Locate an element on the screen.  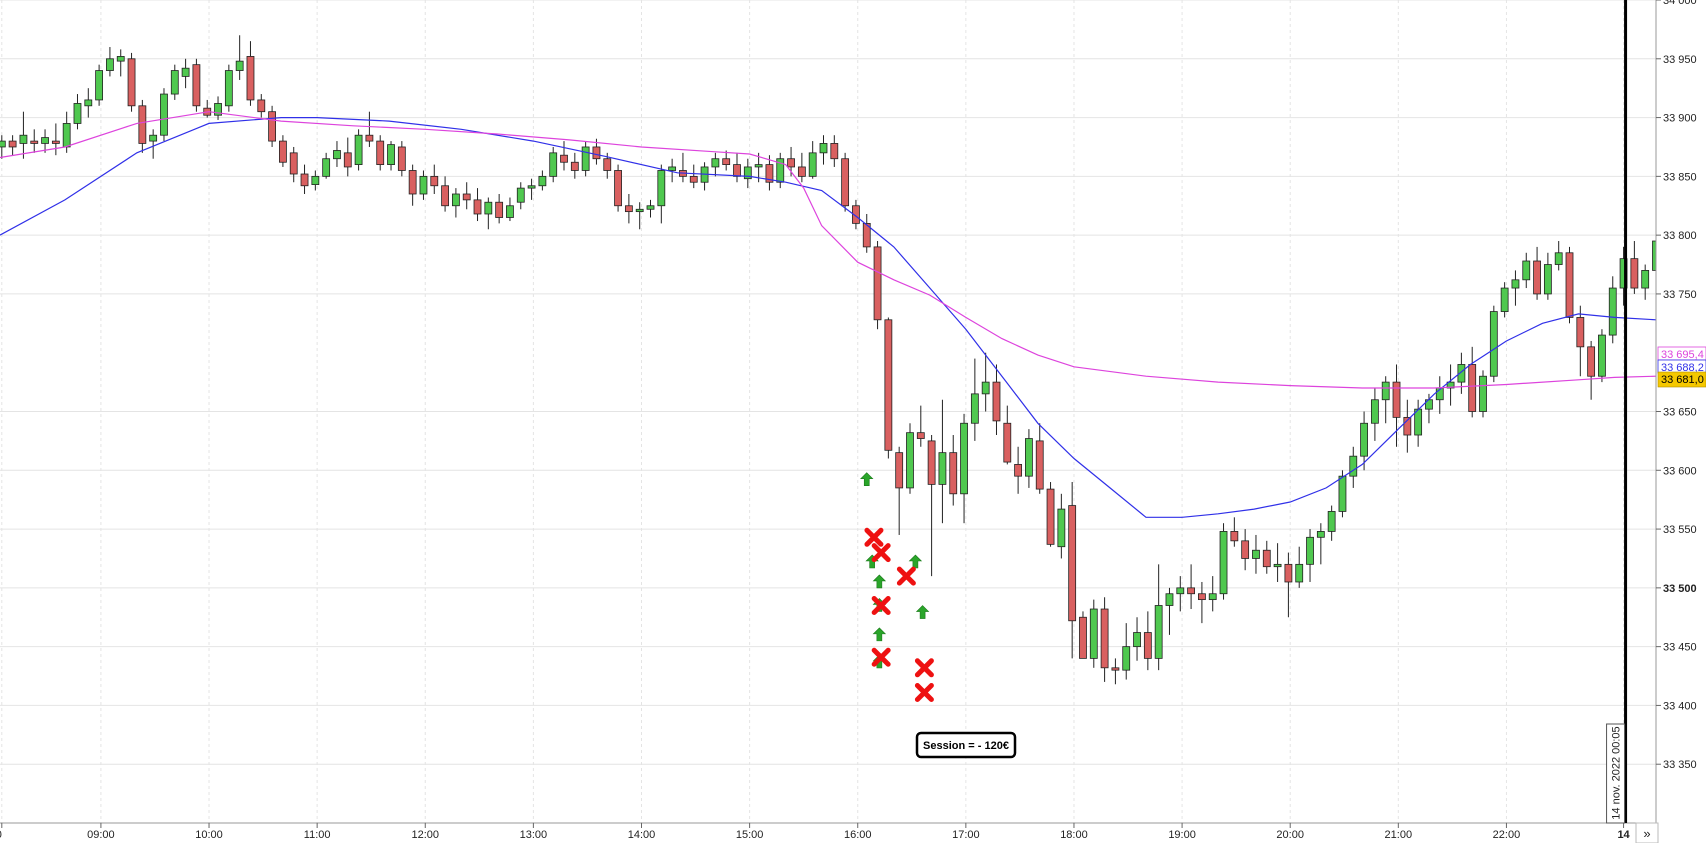
x-tick-label: 12:00 is located at coordinates (425, 835).